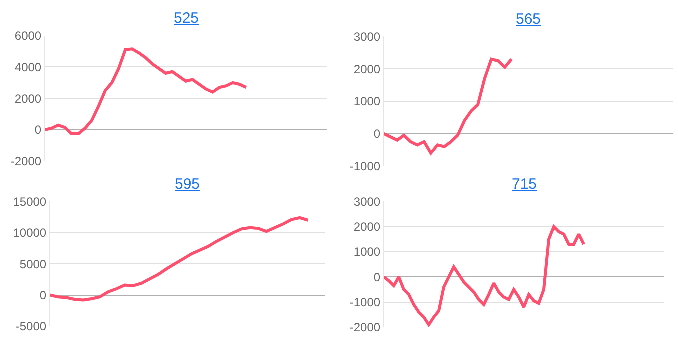  I want to click on chart-title: 565, so click(529, 19).